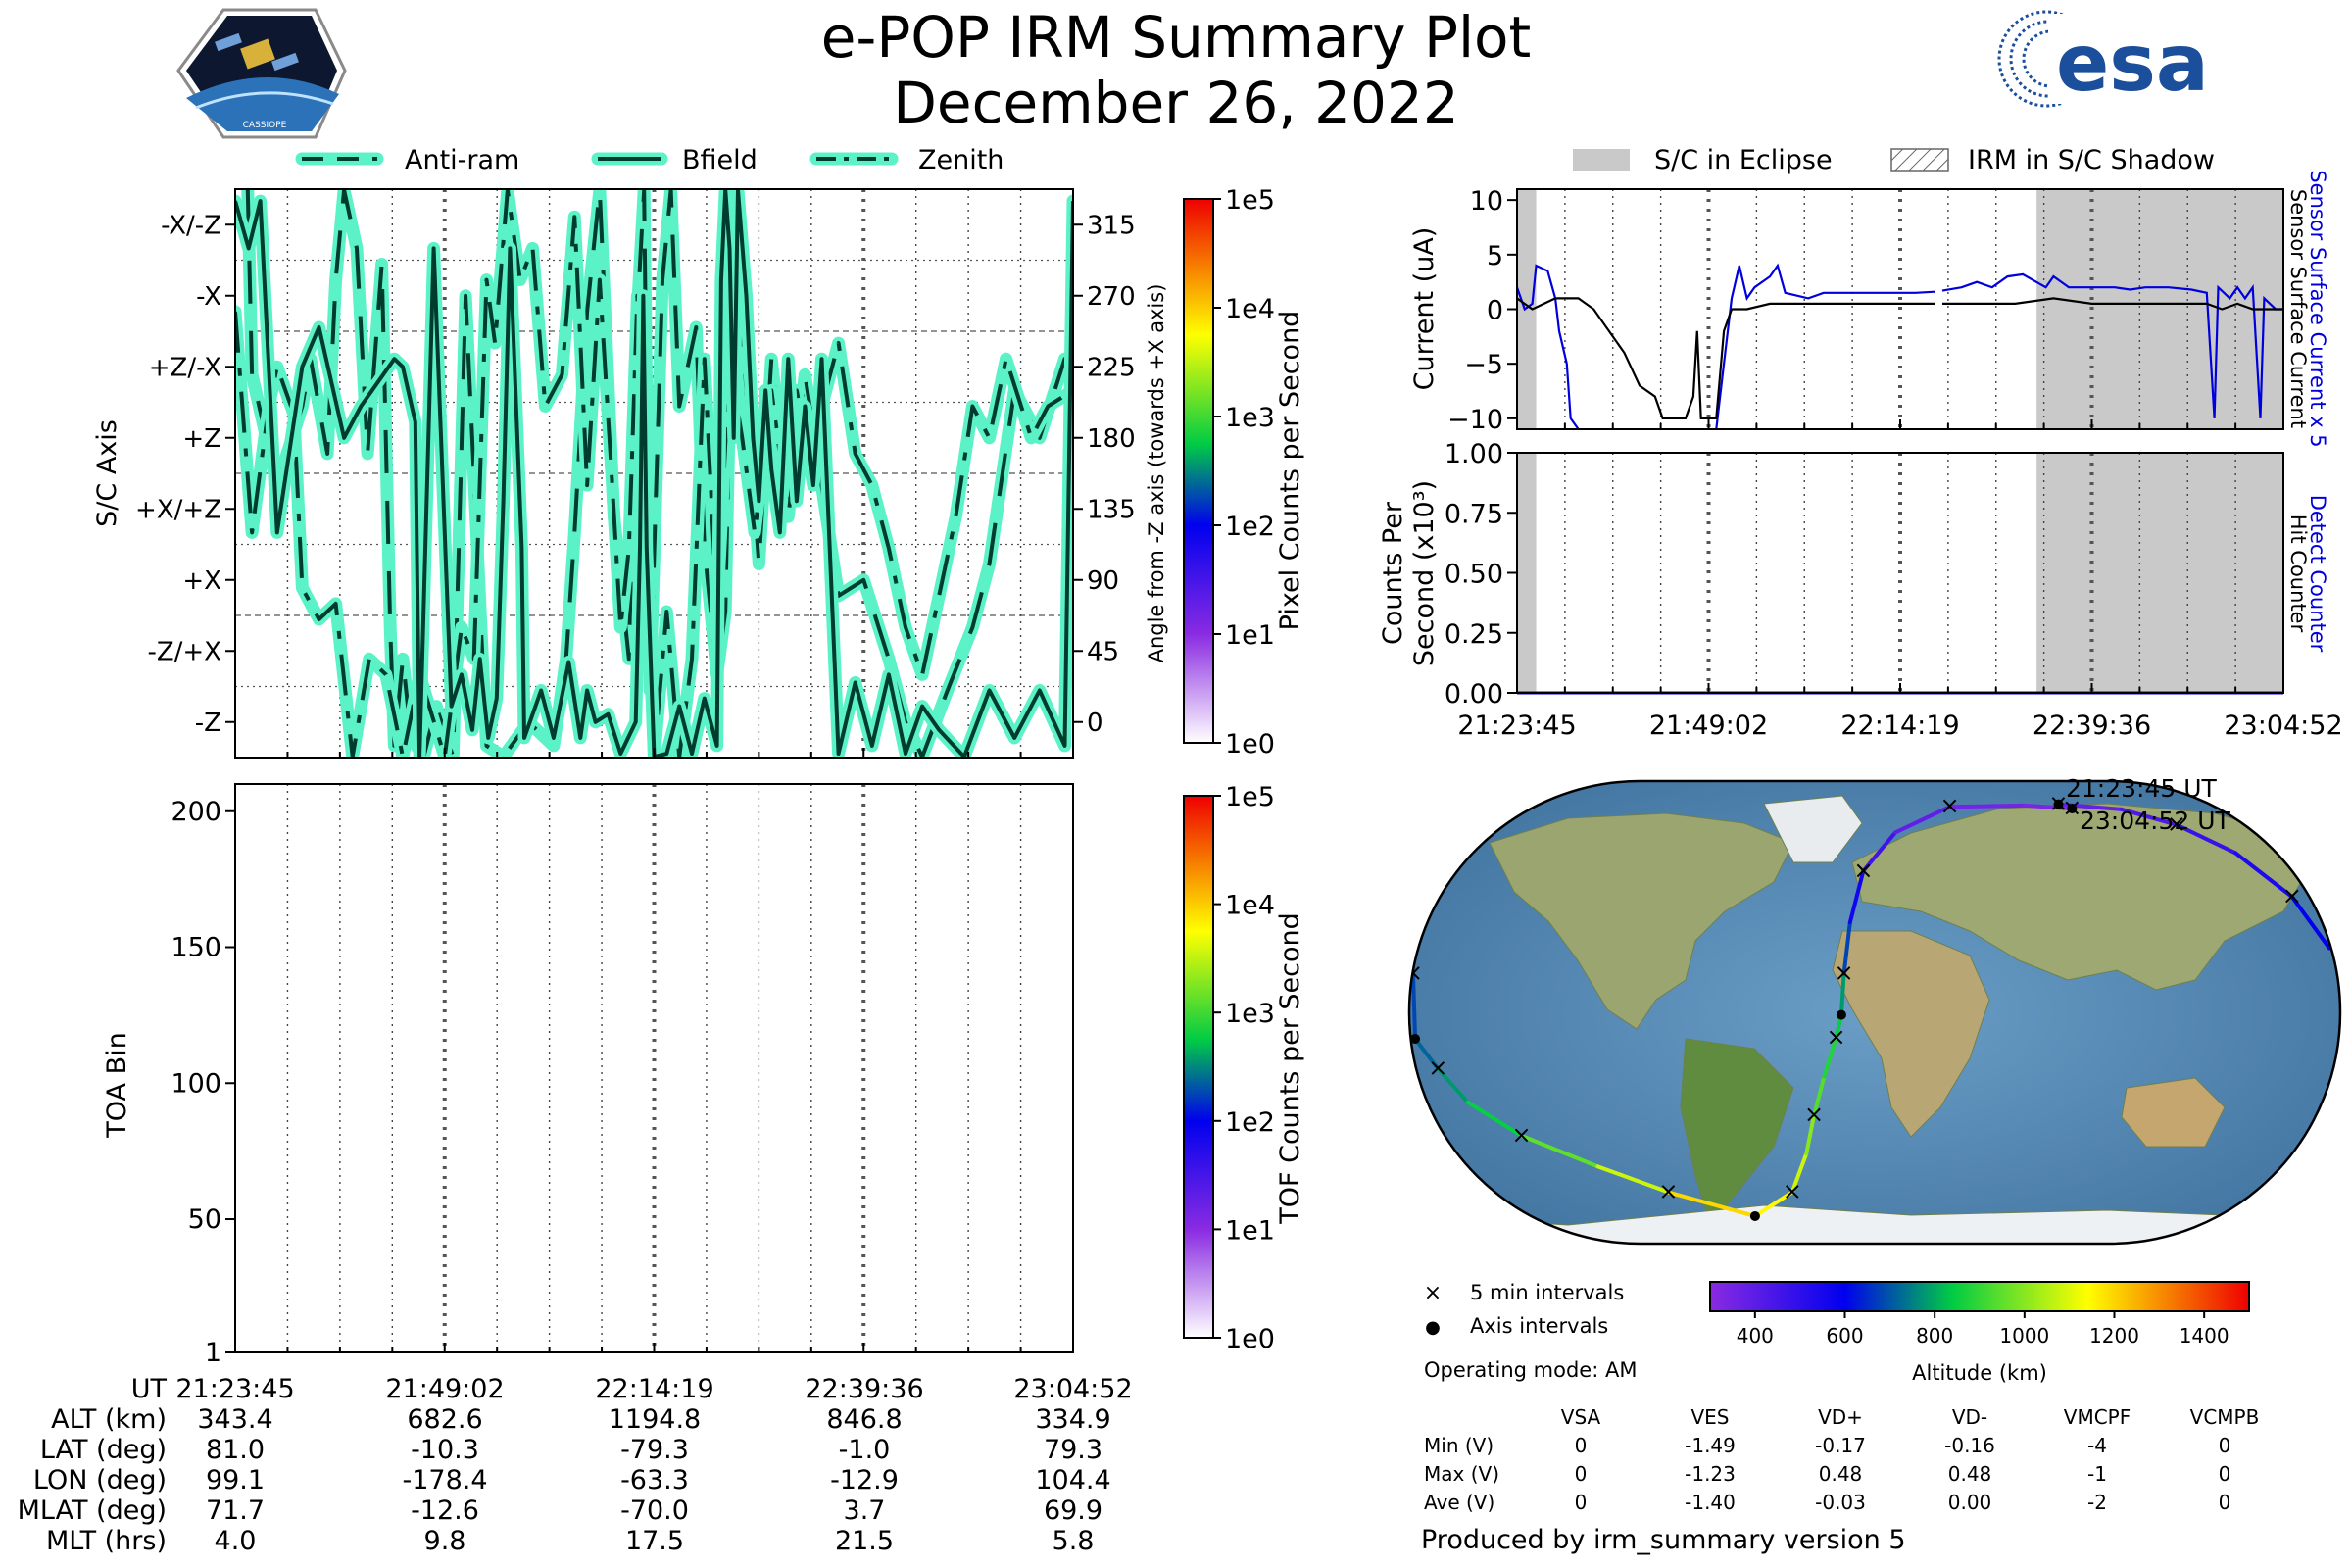 The width and height of the screenshot is (2352, 1568). I want to click on y-tick-label: 1, so click(213, 1353).